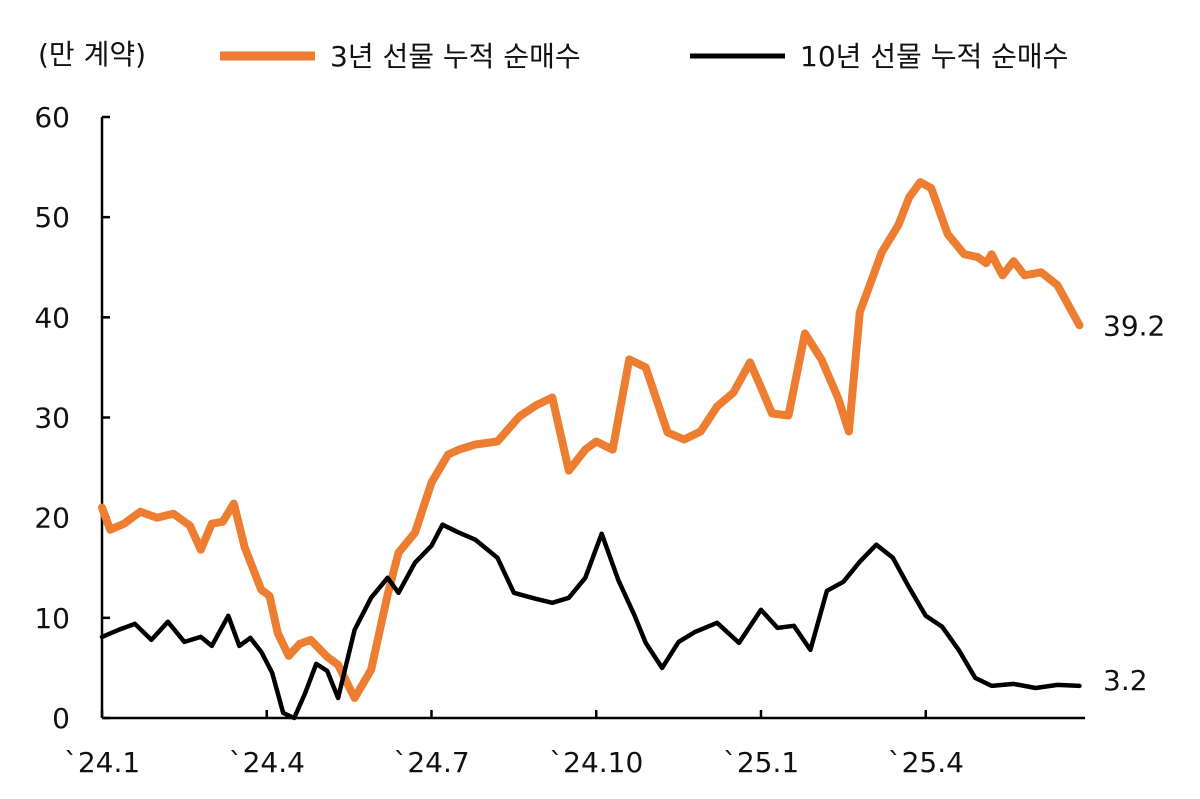  Describe the element at coordinates (1125, 680) in the screenshot. I see `end-value-label-10y: 3.2` at that location.